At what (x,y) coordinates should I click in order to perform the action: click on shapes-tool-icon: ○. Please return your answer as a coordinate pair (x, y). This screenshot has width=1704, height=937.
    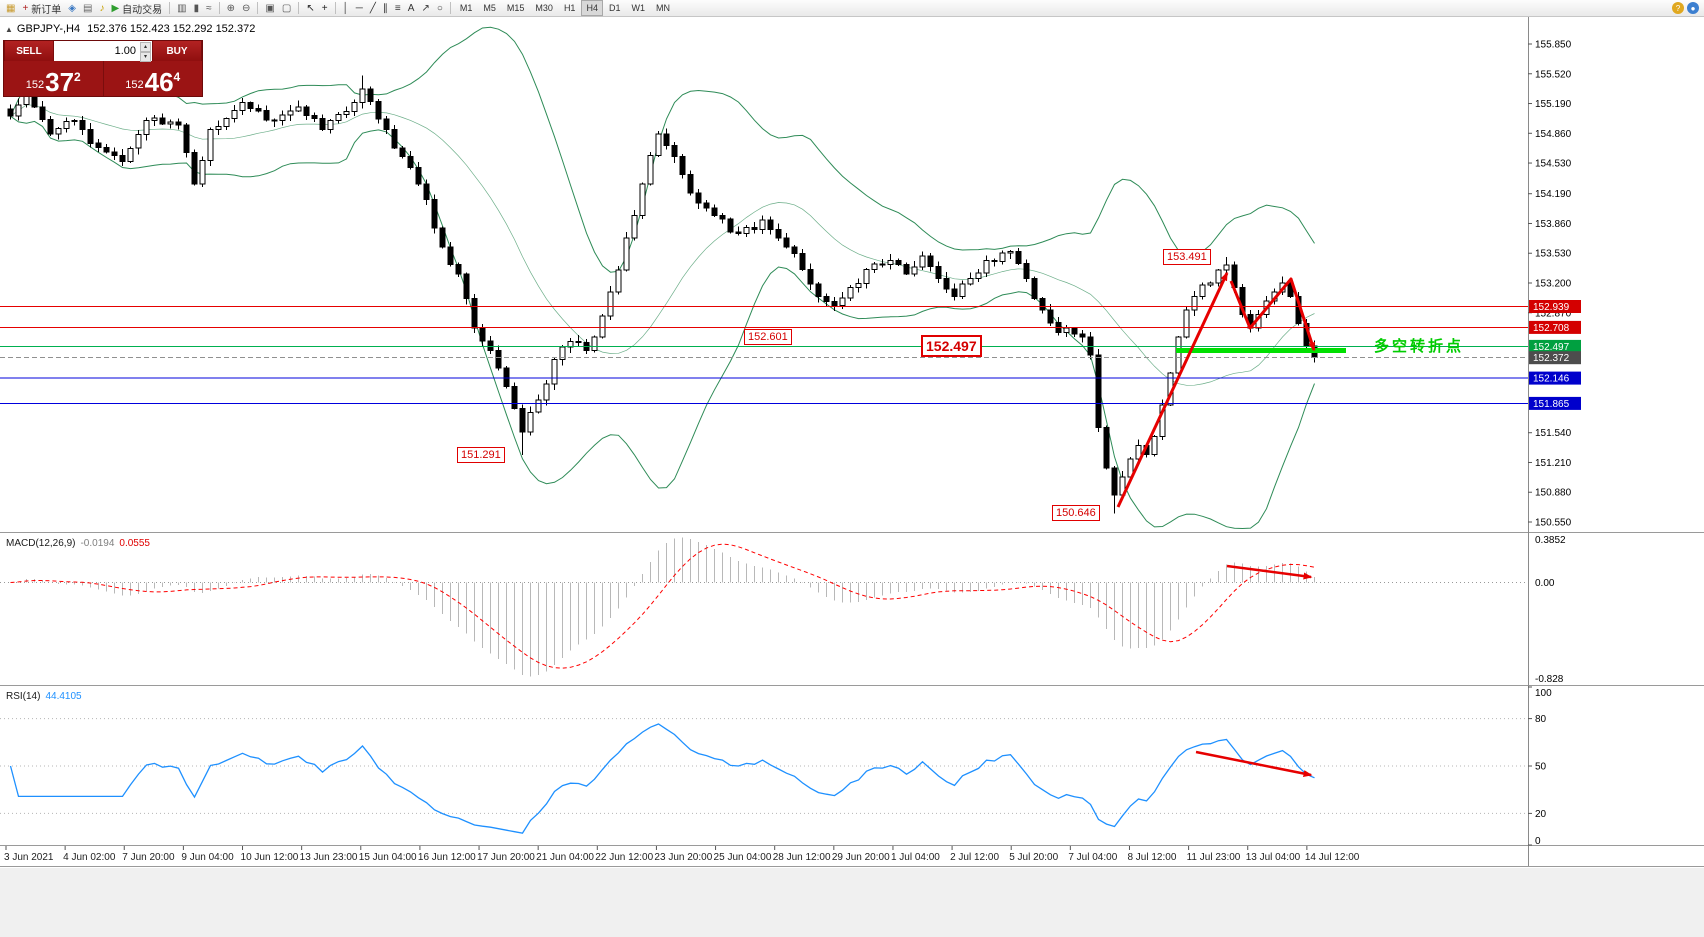
    Looking at the image, I should click on (439, 8).